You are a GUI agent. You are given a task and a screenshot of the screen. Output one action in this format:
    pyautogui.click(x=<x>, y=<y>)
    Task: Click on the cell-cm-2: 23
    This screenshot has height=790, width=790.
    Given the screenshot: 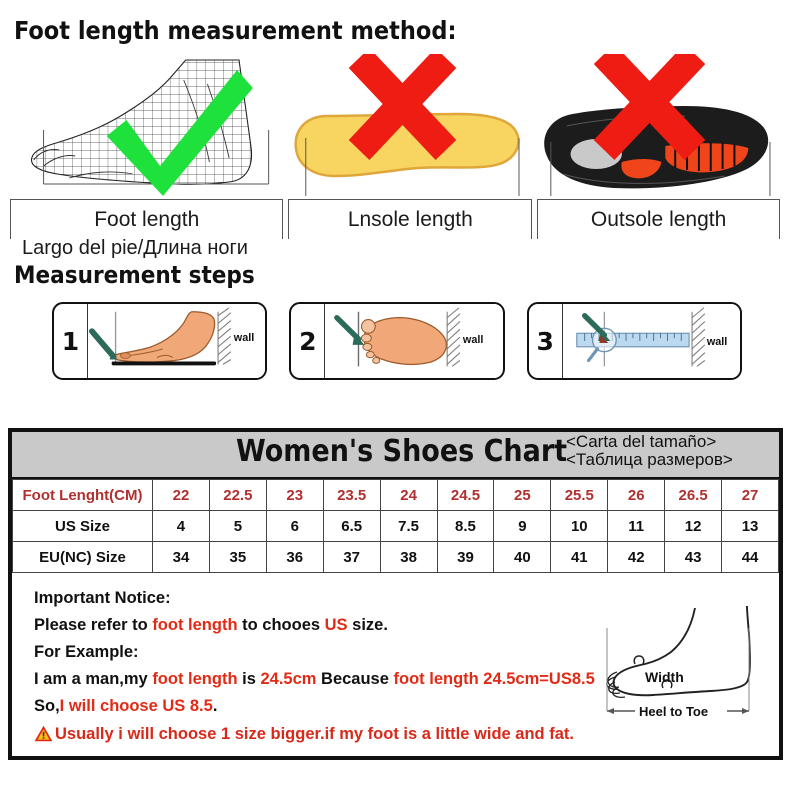 What is the action you would take?
    pyautogui.click(x=294, y=495)
    